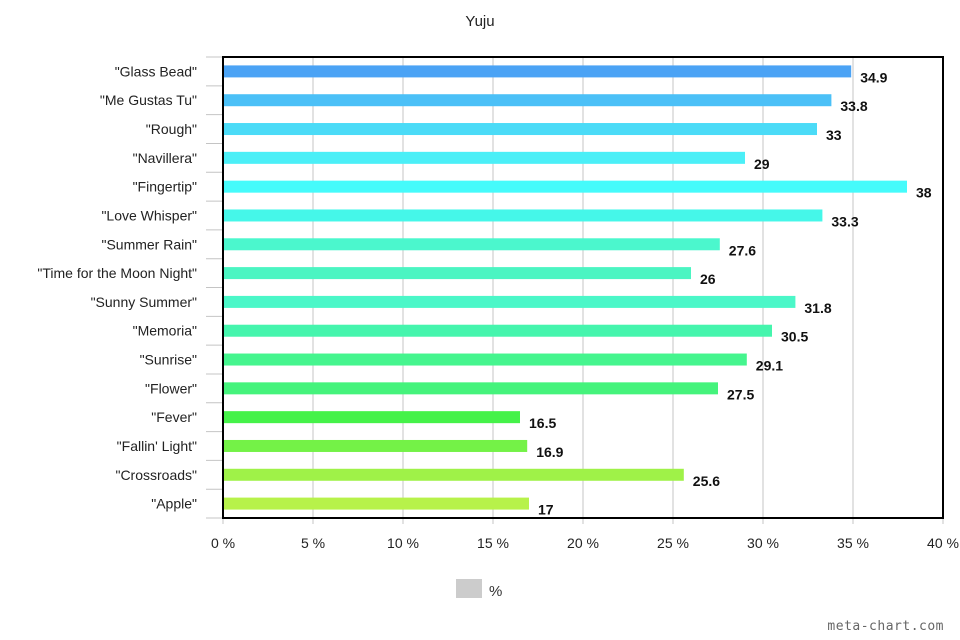  What do you see at coordinates (156, 475) in the screenshot?
I see `category-label-14: "Crossroads"` at bounding box center [156, 475].